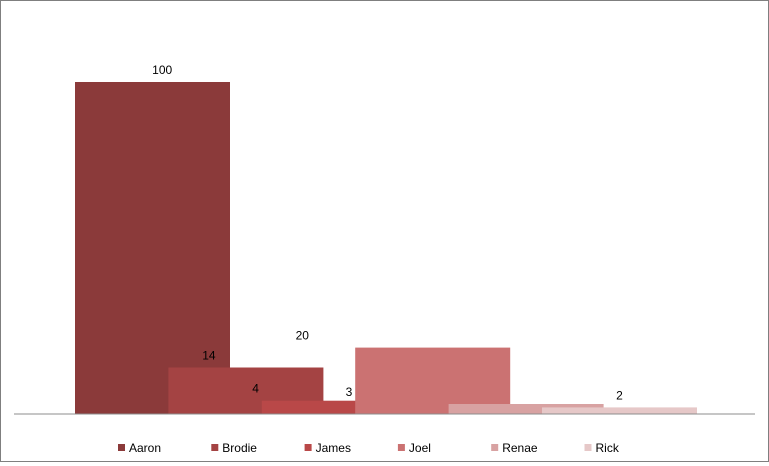 This screenshot has height=466, width=769. Describe the element at coordinates (619, 410) in the screenshot. I see `bar-rick` at that location.